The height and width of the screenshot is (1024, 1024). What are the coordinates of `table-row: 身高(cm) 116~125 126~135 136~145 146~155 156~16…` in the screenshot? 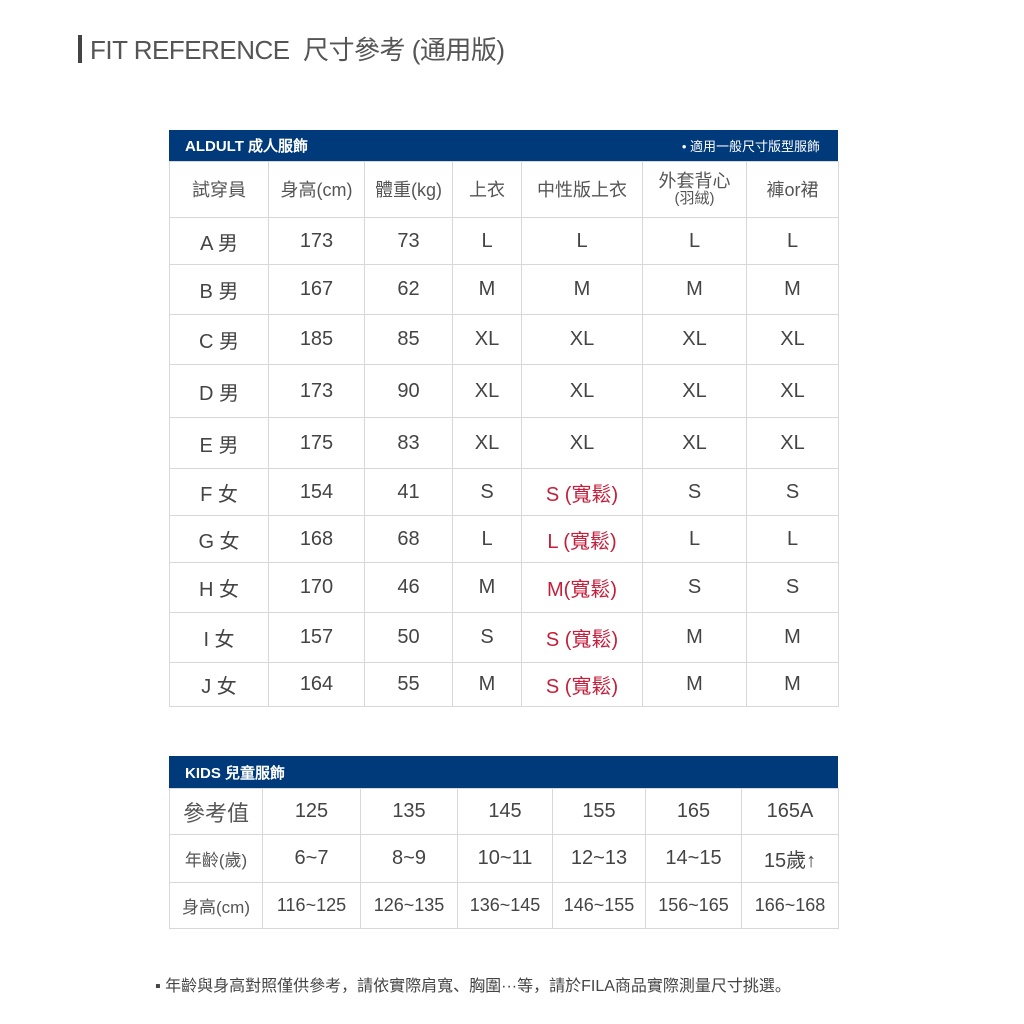 It's located at (504, 905).